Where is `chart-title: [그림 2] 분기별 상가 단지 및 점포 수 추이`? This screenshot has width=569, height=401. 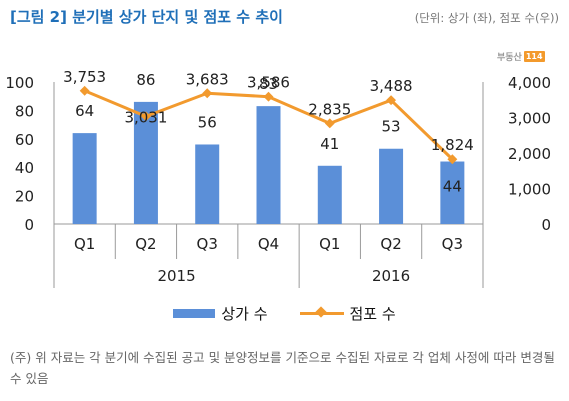 chart-title: [그림 2] 분기별 상가 단지 및 점포 수 추이 is located at coordinates (146, 17).